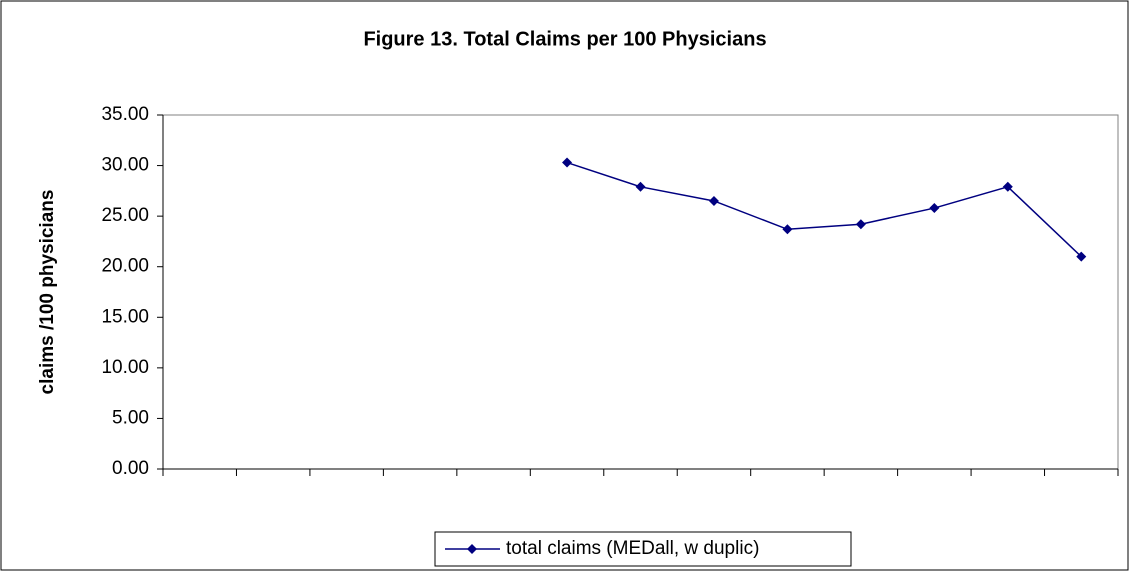 The image size is (1130, 572). What do you see at coordinates (472, 549) in the screenshot?
I see `legend-swatch-marker` at bounding box center [472, 549].